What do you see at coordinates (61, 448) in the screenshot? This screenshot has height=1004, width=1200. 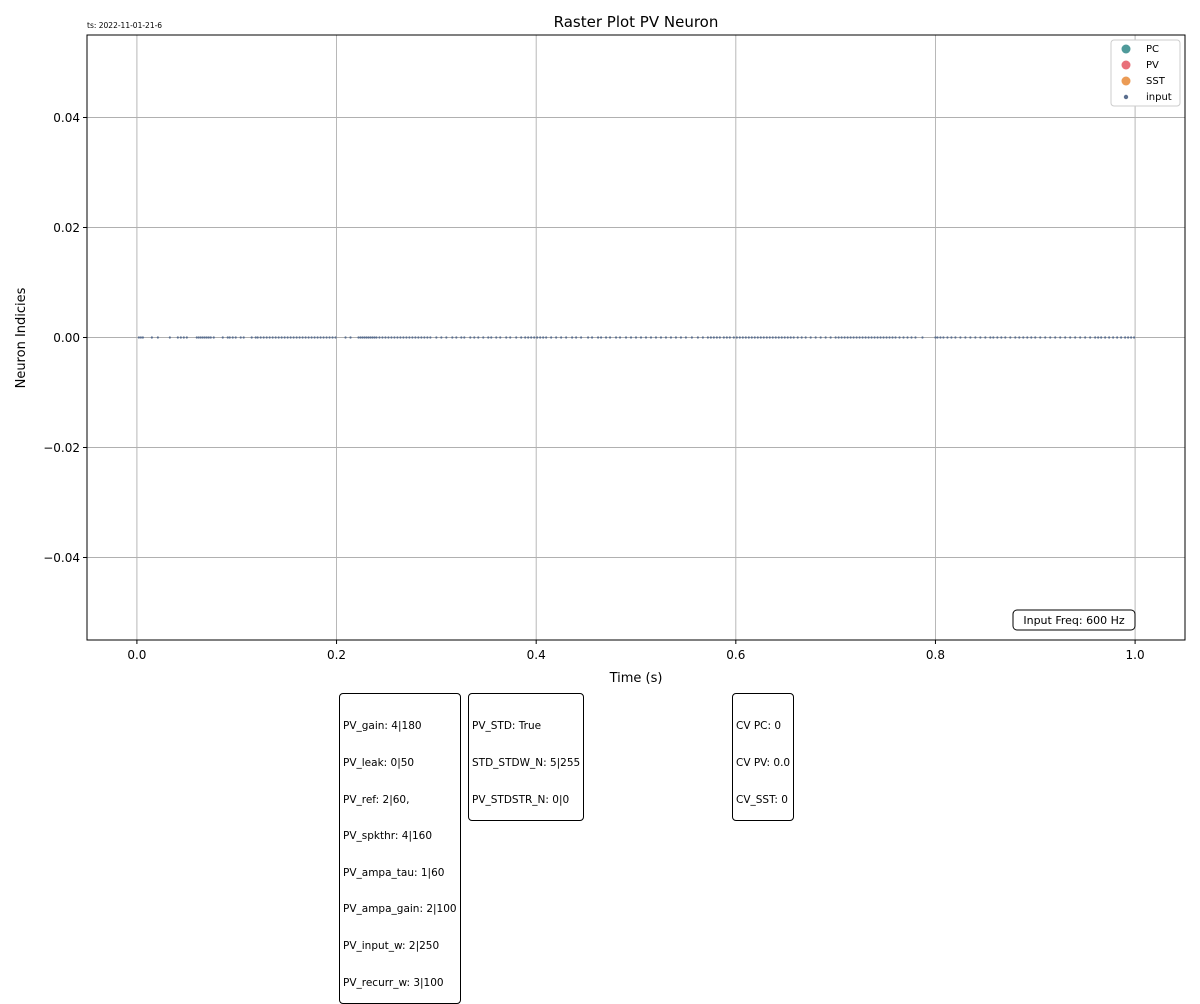 I see `y-tick-label: −0.02` at bounding box center [61, 448].